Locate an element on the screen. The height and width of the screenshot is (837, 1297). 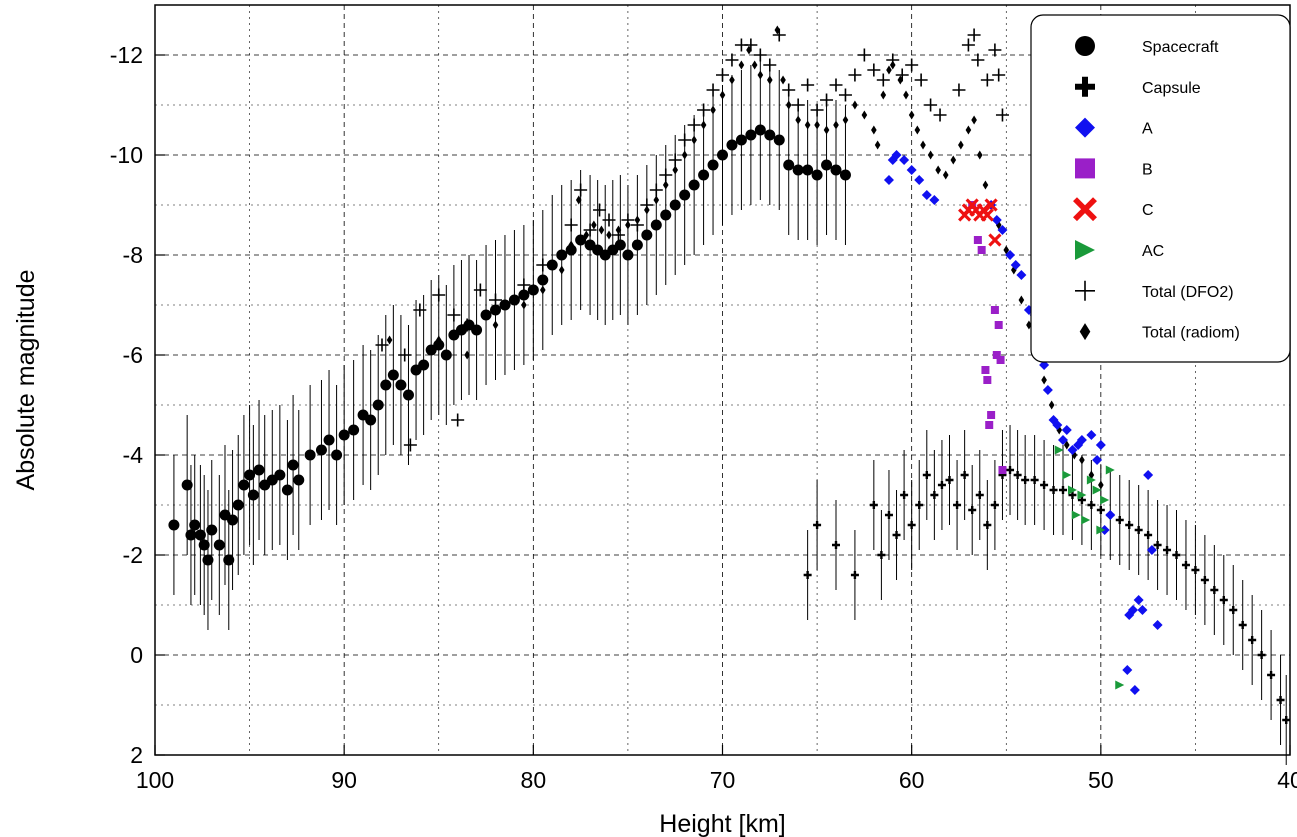
y-tick-label: -4 is located at coordinates (133, 455).